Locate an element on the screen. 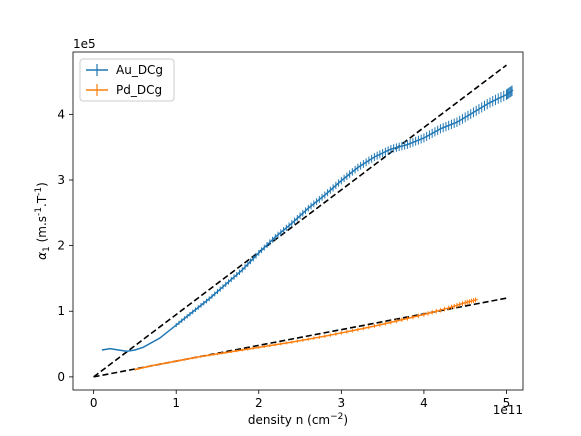 This screenshot has height=436, width=581. y-offset-text: 1e5 is located at coordinates (84, 44).